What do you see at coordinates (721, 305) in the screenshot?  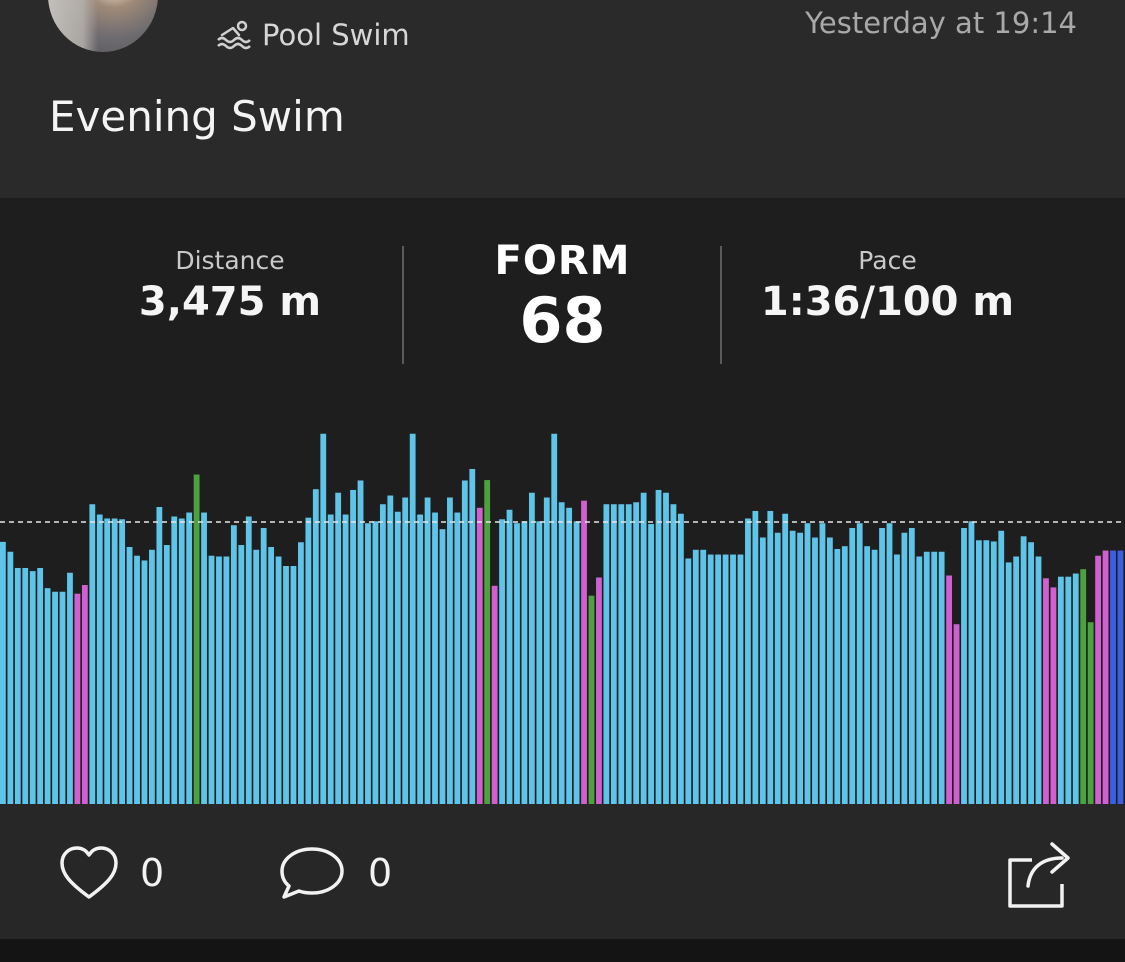 I see `stat-divider` at bounding box center [721, 305].